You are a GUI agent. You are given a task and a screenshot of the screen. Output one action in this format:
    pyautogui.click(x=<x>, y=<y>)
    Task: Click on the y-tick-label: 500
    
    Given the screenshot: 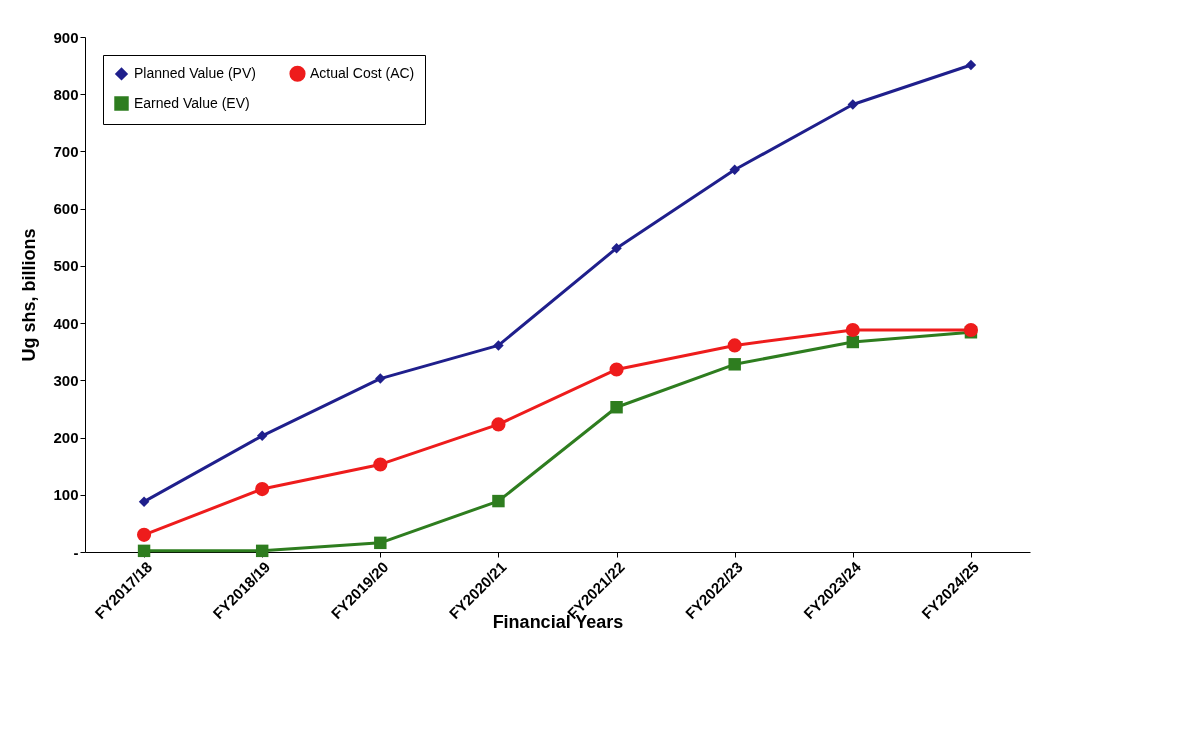 What is the action you would take?
    pyautogui.click(x=66, y=266)
    